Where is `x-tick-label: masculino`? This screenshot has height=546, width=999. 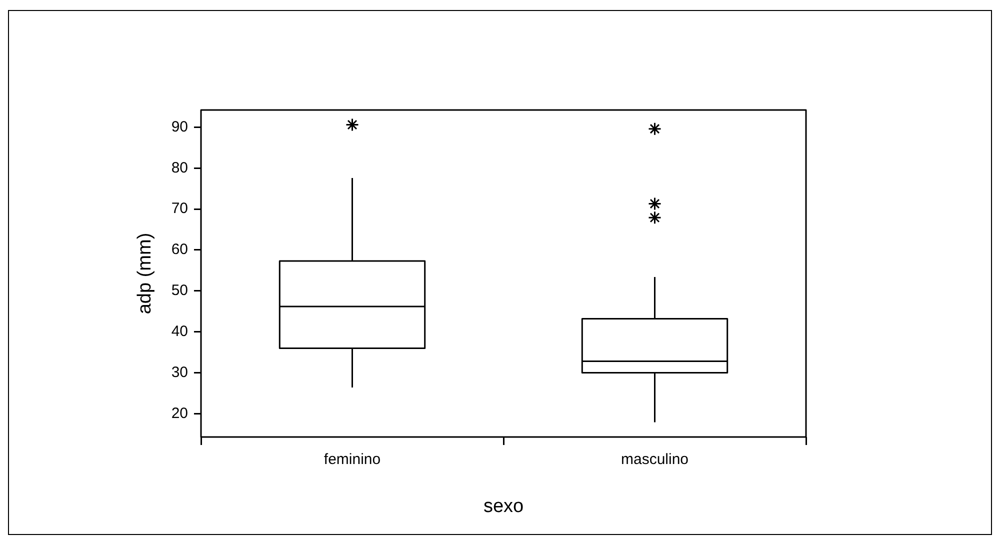 x-tick-label: masculino is located at coordinates (654, 459).